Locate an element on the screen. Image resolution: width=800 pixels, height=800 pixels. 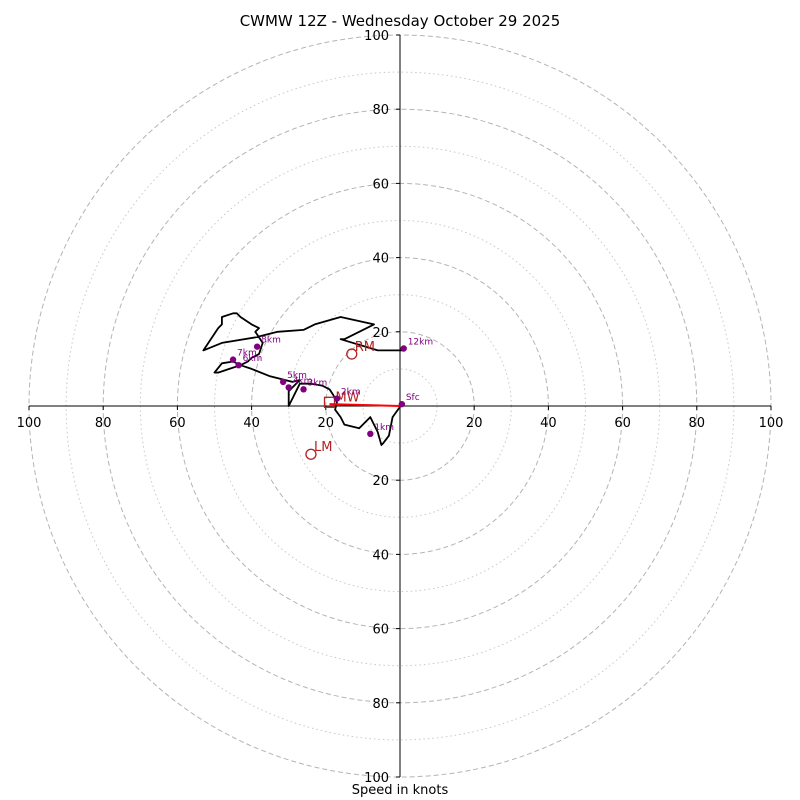
hodograph-line is located at coordinates (303, 379).